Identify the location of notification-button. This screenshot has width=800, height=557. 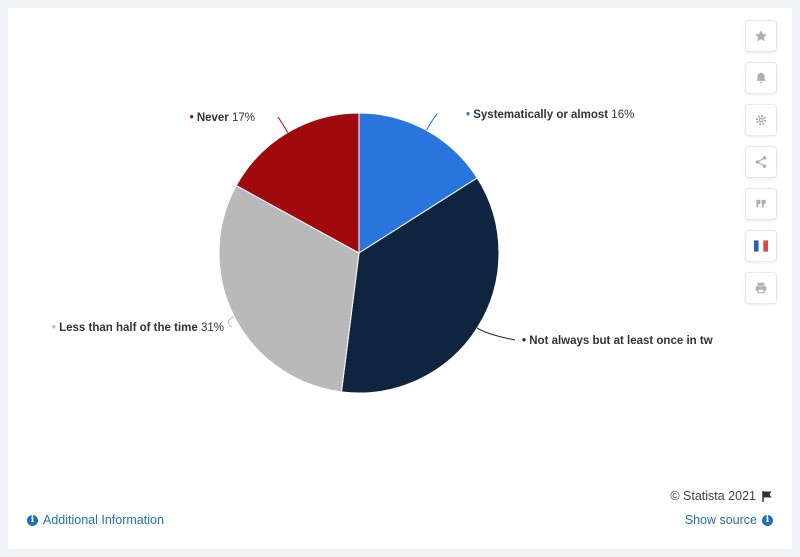
(761, 78).